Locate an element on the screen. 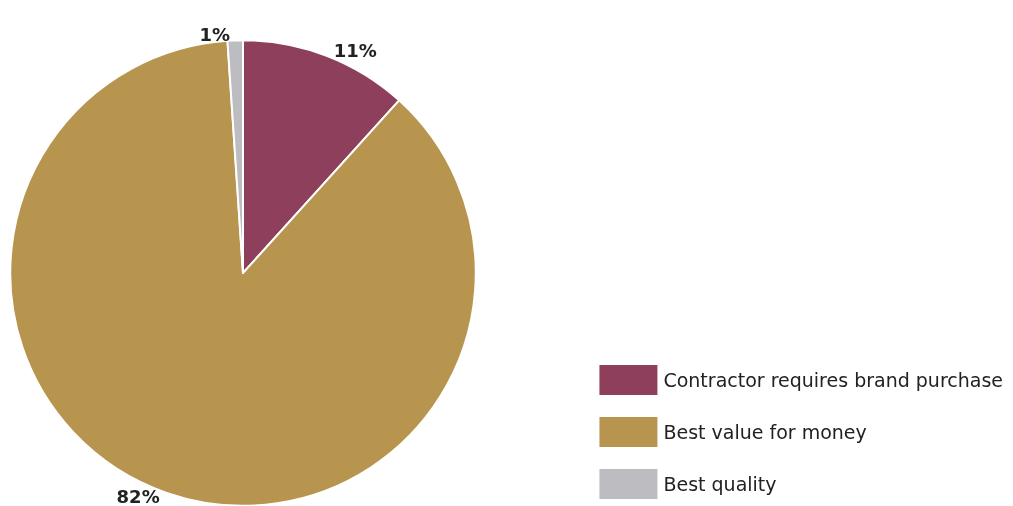  data-label: 1% is located at coordinates (215, 34).